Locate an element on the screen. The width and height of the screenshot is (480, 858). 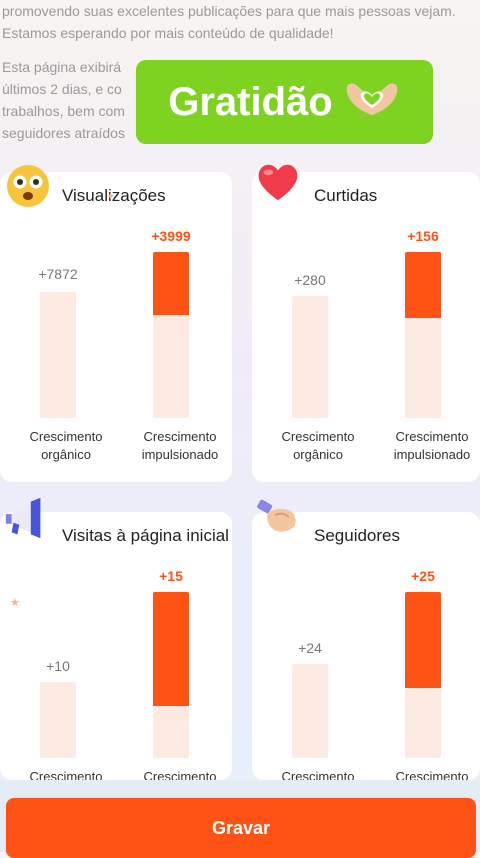
card-title: Curtidas is located at coordinates (346, 195).